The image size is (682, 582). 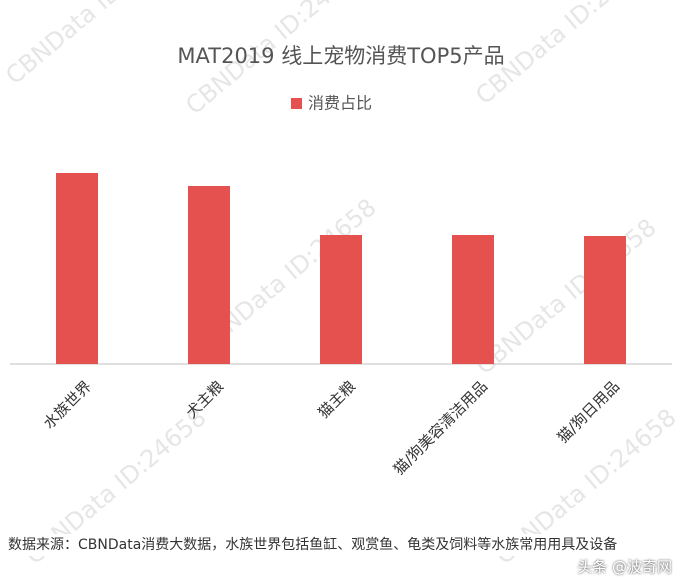 I want to click on x-tick-label: 犬主粮, so click(x=204, y=399).